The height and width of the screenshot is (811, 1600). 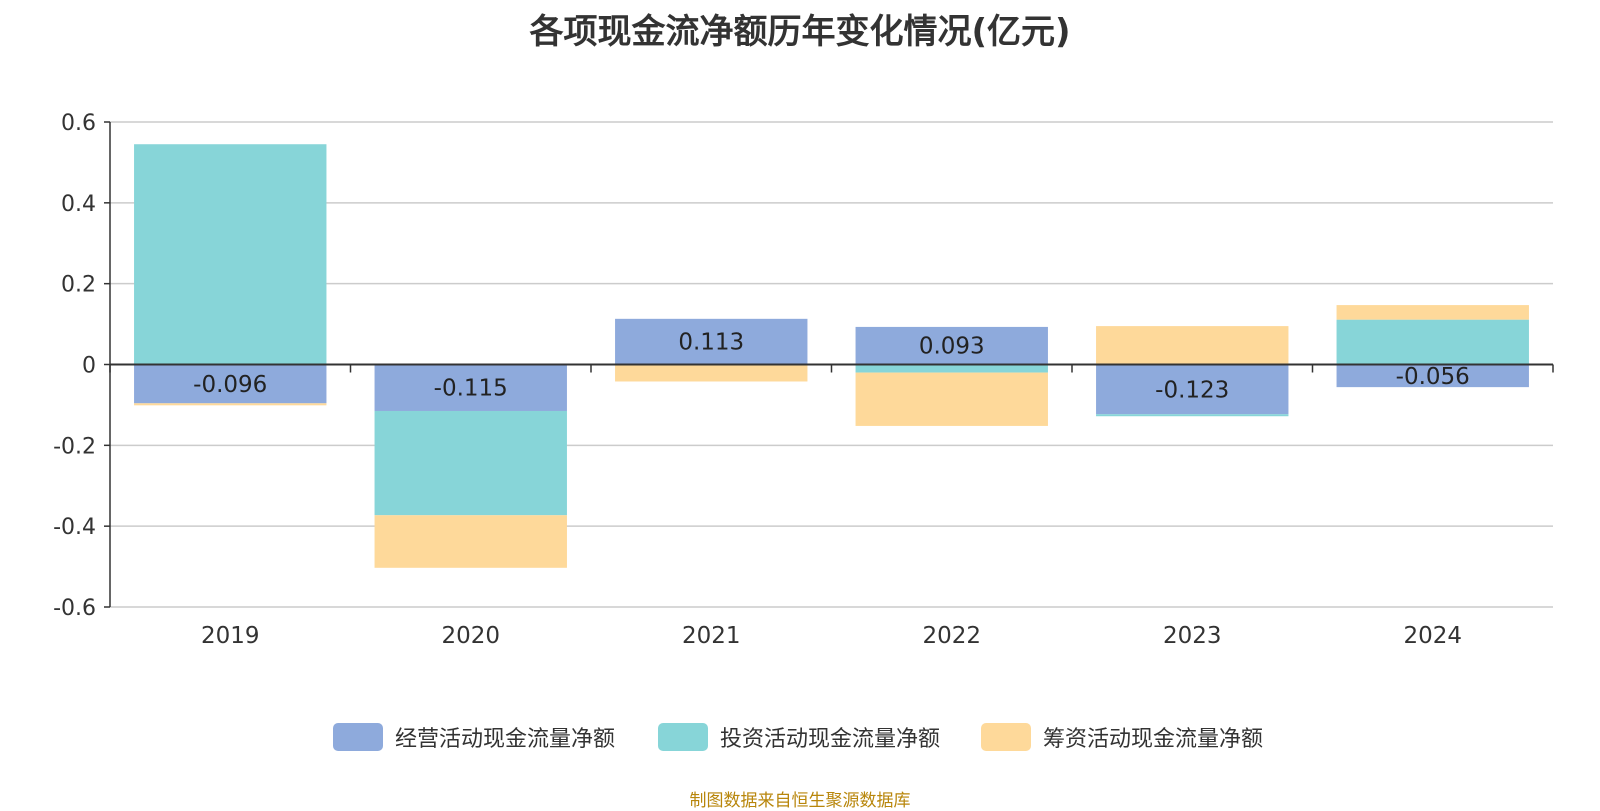 I want to click on legend-label-financing: 筹资活动现金流量净额, so click(x=1153, y=739).